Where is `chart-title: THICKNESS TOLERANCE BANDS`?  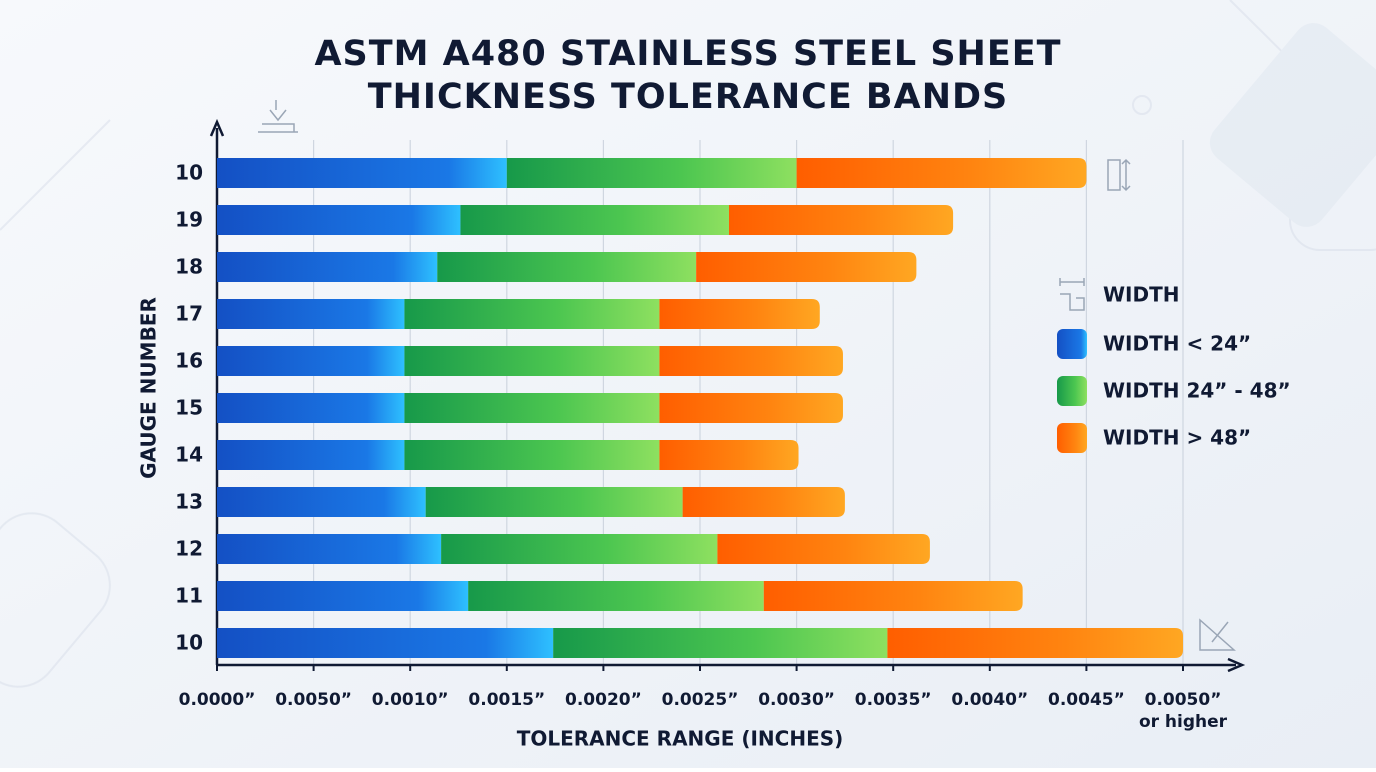 chart-title: THICKNESS TOLERANCE BANDS is located at coordinates (688, 97).